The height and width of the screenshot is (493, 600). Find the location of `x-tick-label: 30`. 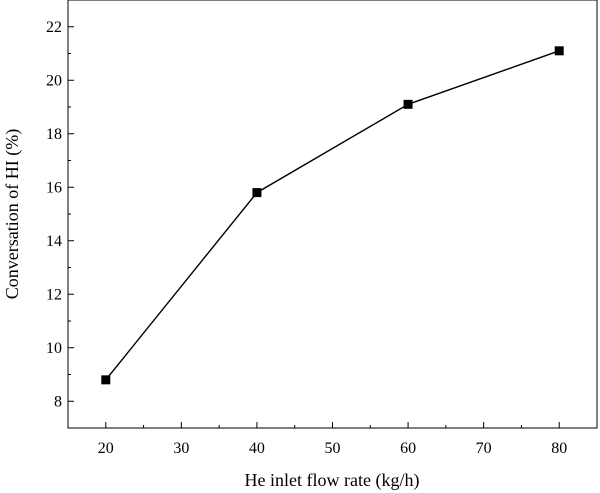

x-tick-label: 30 is located at coordinates (181, 448).